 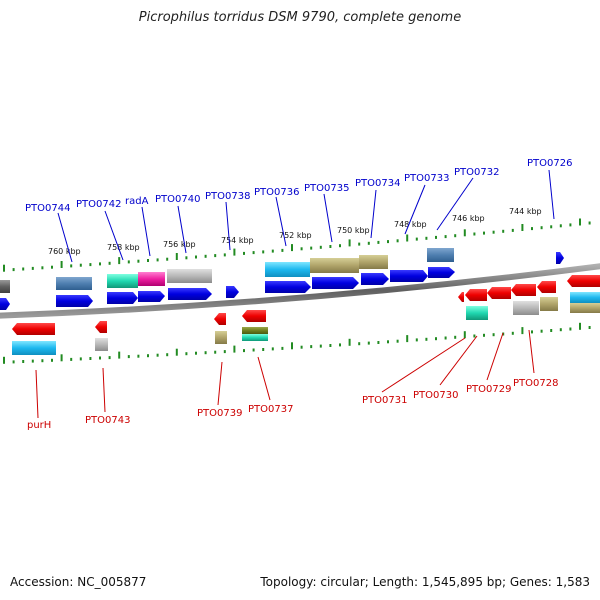 What do you see at coordinates (295, 235) in the screenshot?
I see `scale-label: 752 kbp` at bounding box center [295, 235].